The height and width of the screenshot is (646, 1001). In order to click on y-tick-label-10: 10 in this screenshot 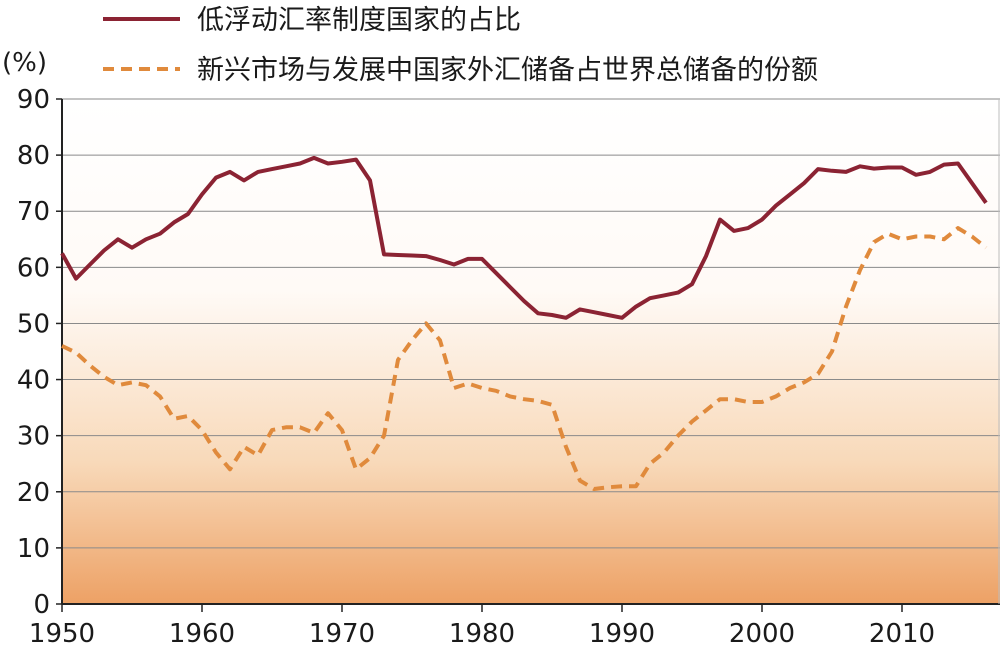, I will do `click(33, 549)`.